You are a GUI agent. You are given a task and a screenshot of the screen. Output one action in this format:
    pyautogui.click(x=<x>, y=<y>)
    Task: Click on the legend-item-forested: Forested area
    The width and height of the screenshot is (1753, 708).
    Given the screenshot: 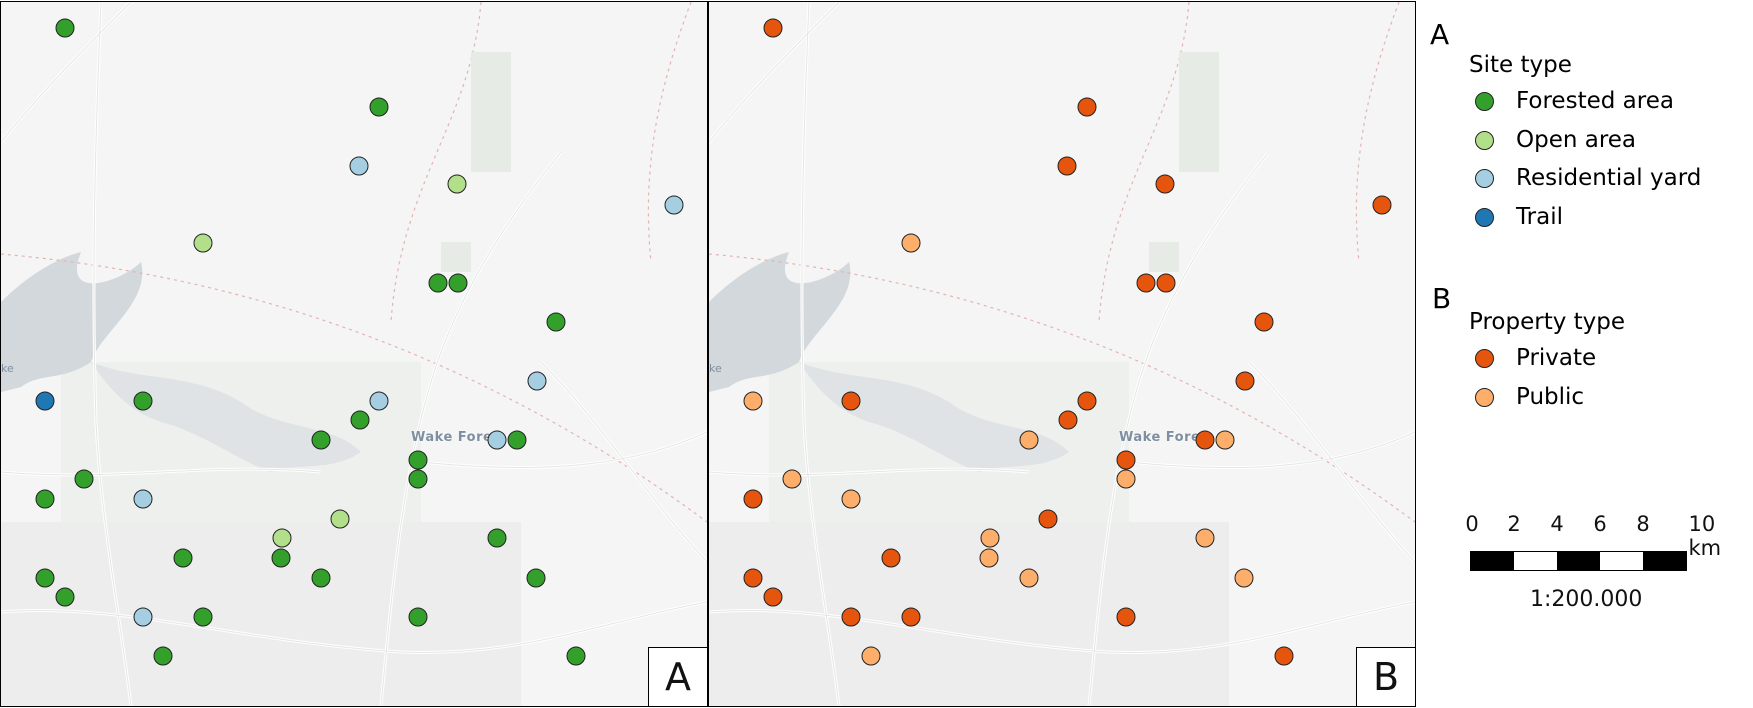 What is the action you would take?
    pyautogui.click(x=1574, y=101)
    